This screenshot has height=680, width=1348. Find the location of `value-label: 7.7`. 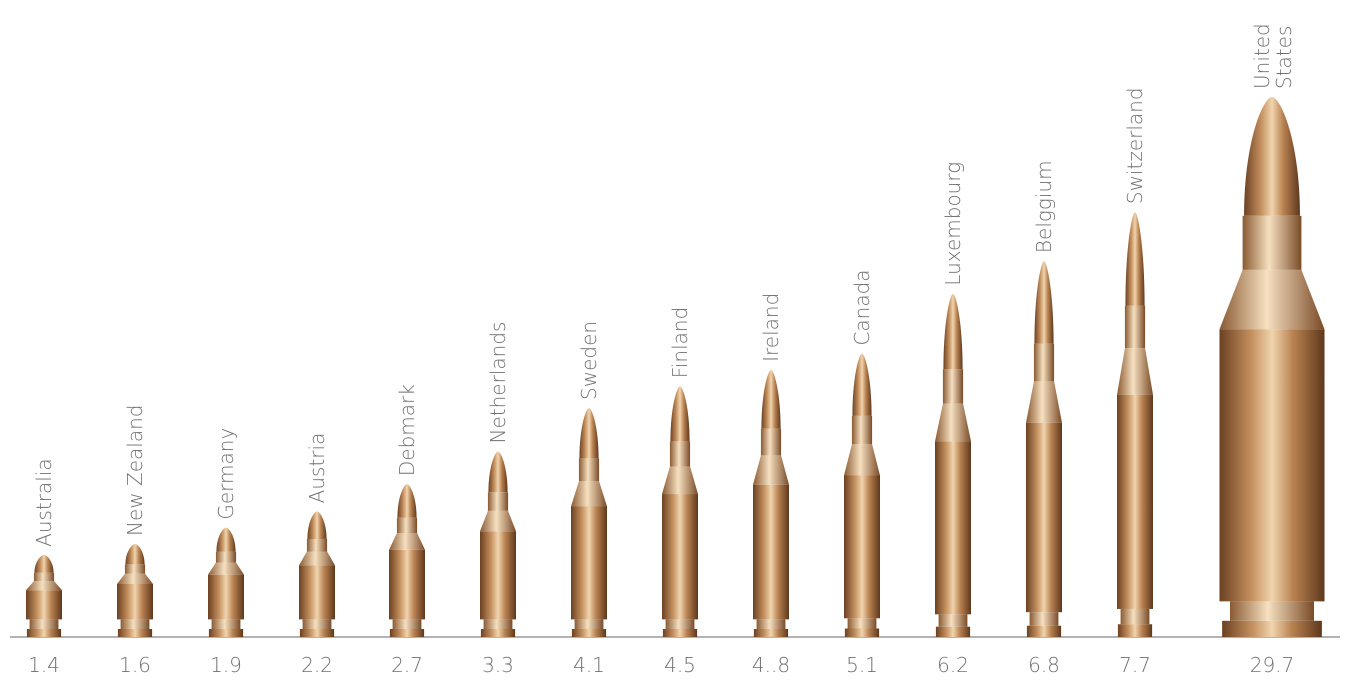

value-label: 7.7 is located at coordinates (1135, 665).